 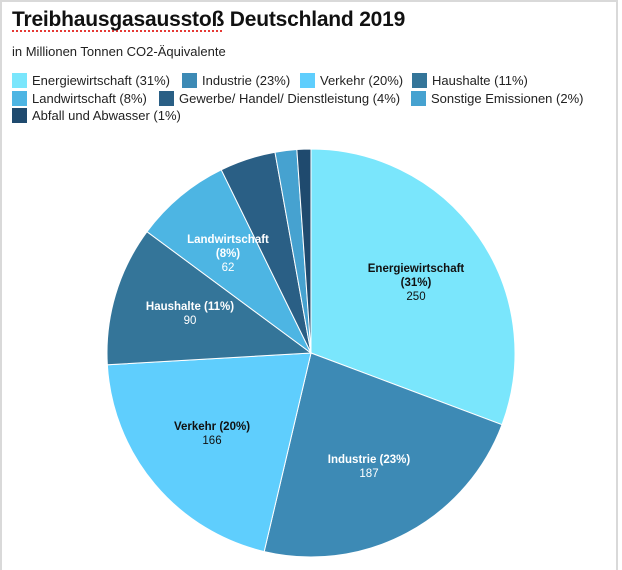 What do you see at coordinates (416, 269) in the screenshot?
I see `slice-label-name: Energiewirtschaft` at bounding box center [416, 269].